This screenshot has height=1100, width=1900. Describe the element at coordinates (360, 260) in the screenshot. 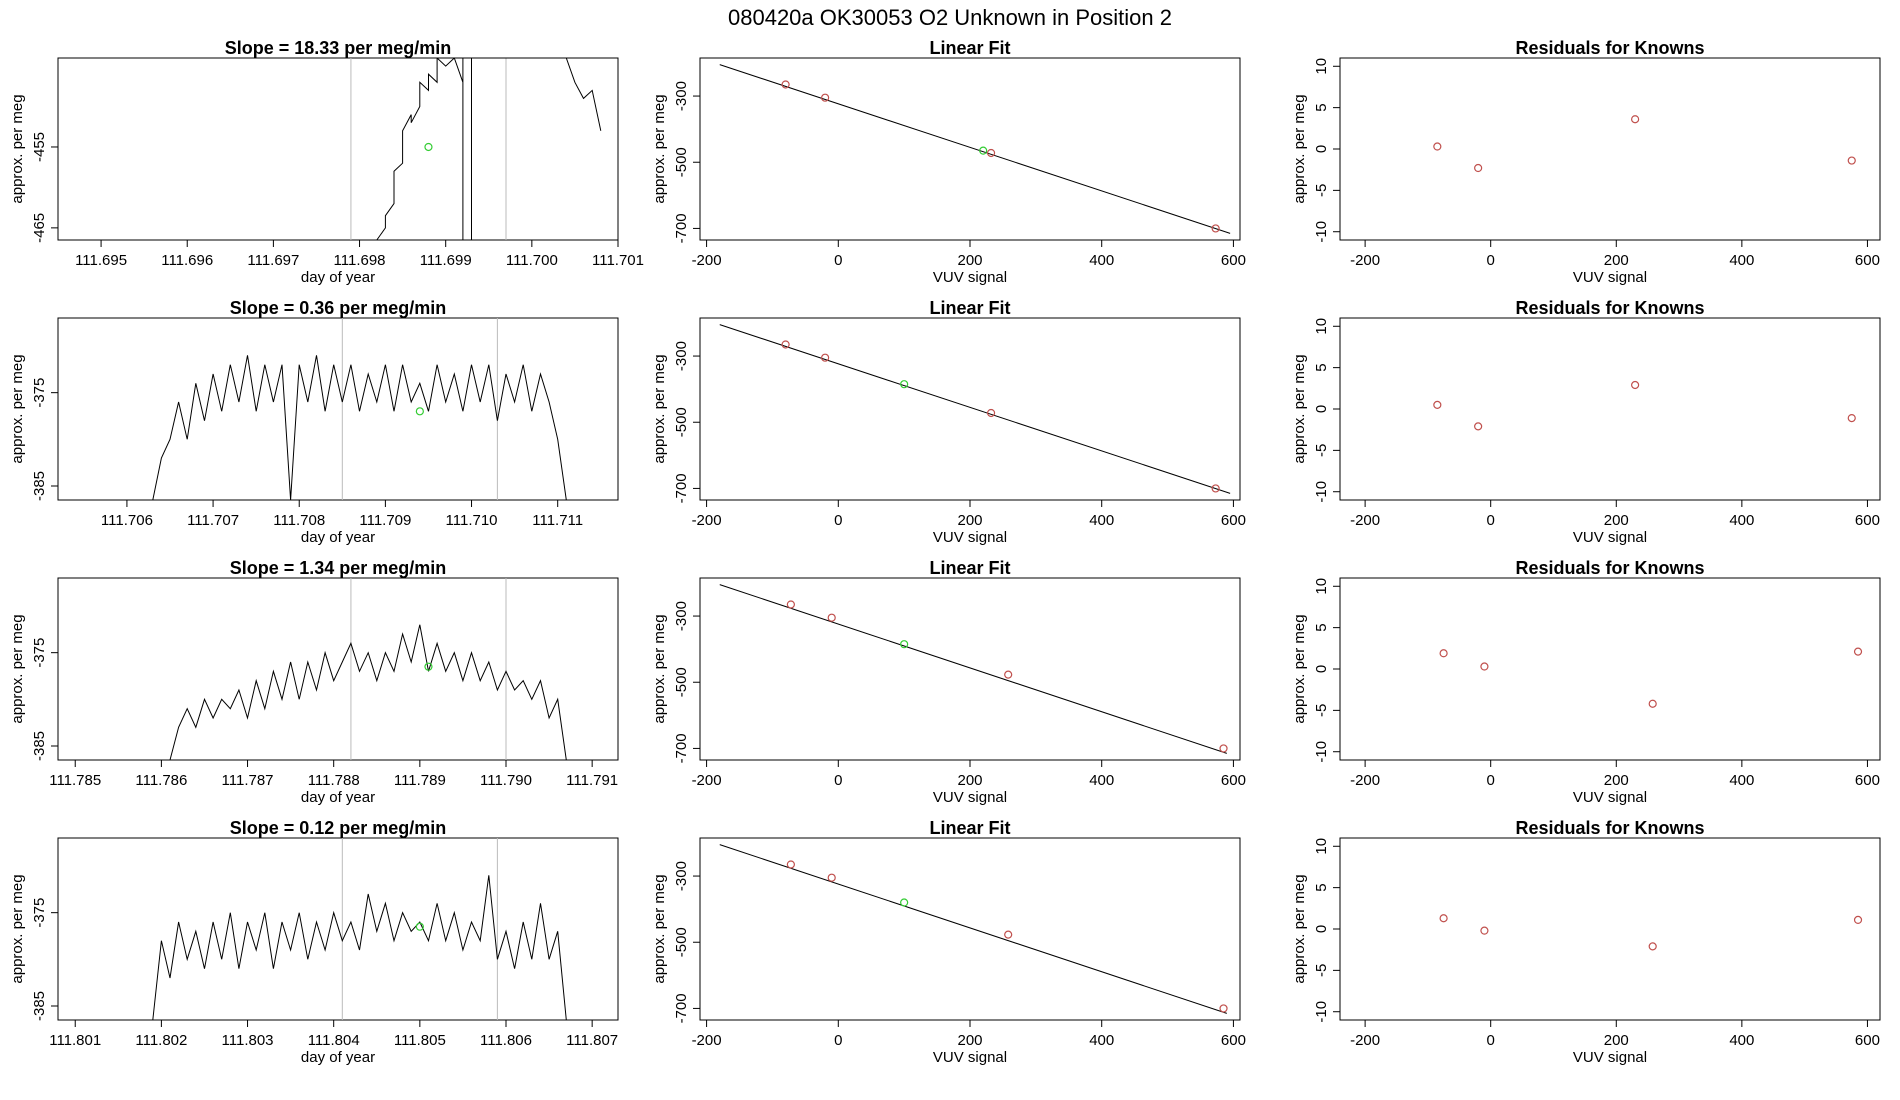

I see `x-tick-label: 111.698` at that location.